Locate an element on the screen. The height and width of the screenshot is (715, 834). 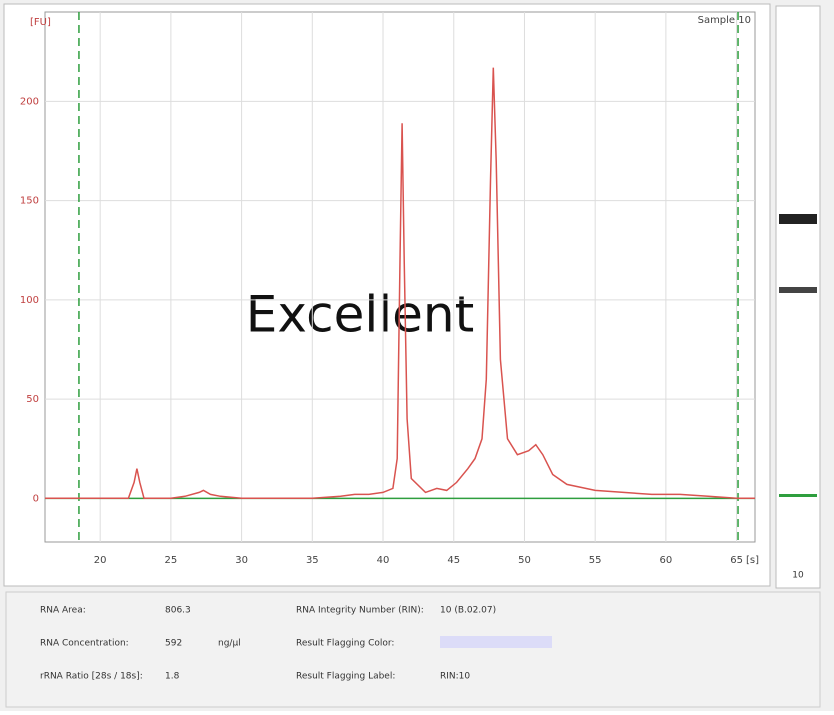
y-tick-label: 0 is located at coordinates (36, 498).